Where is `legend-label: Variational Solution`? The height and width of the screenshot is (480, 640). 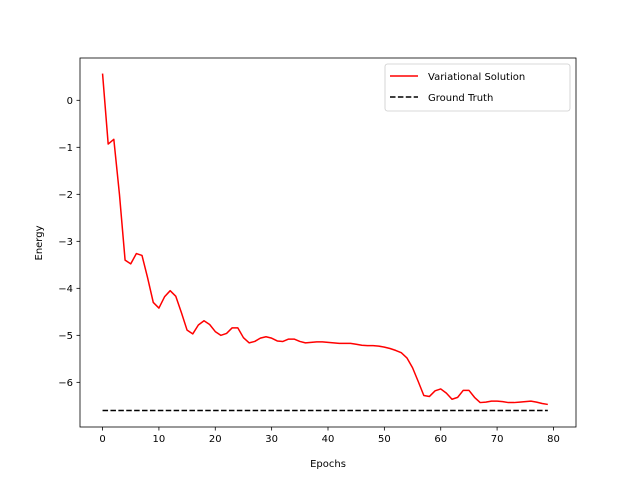
legend-label: Variational Solution is located at coordinates (476, 77).